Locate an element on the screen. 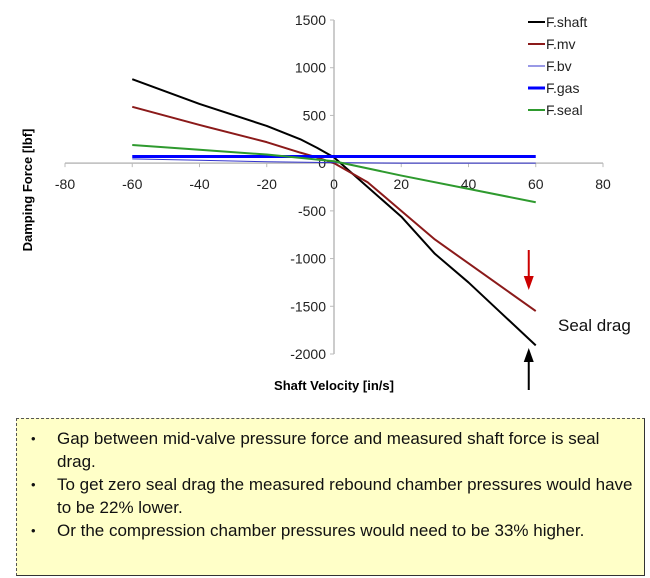  y-tick-label: 0 is located at coordinates (322, 163).